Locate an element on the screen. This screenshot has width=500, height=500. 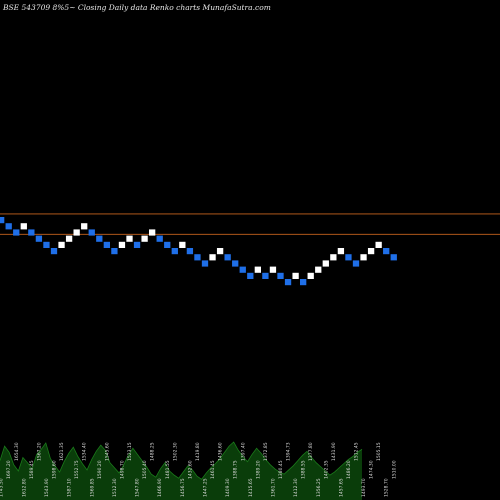
volume-label: 1512.30 is located at coordinates (115, 487).